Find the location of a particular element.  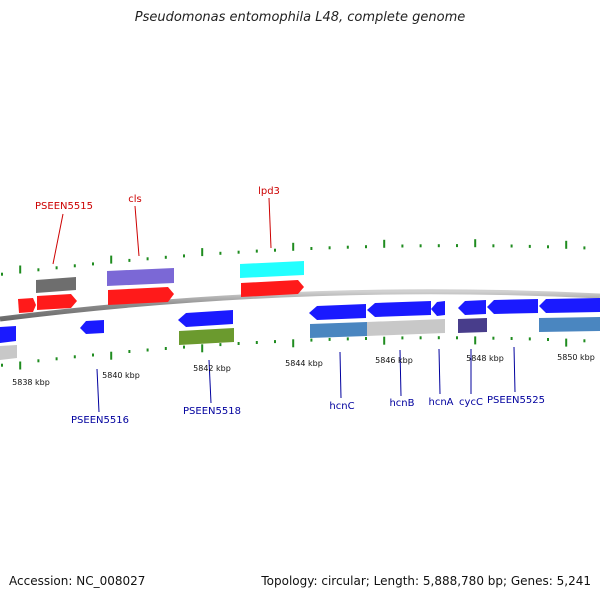

scale-label: 5848 kbp is located at coordinates (485, 358).